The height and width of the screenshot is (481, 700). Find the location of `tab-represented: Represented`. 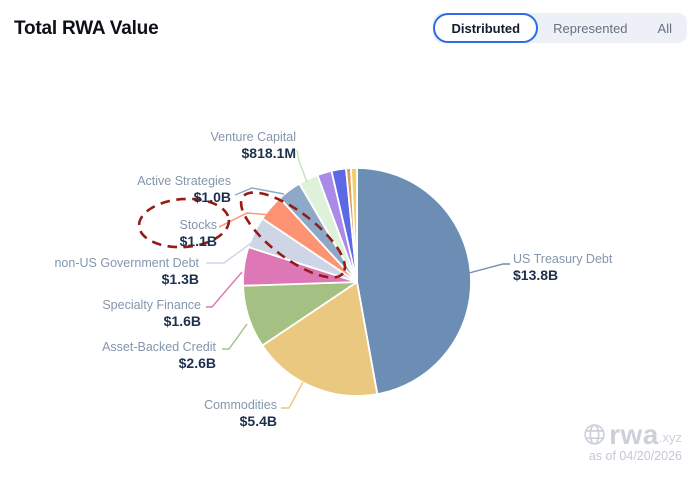

tab-represented: Represented is located at coordinates (590, 28).